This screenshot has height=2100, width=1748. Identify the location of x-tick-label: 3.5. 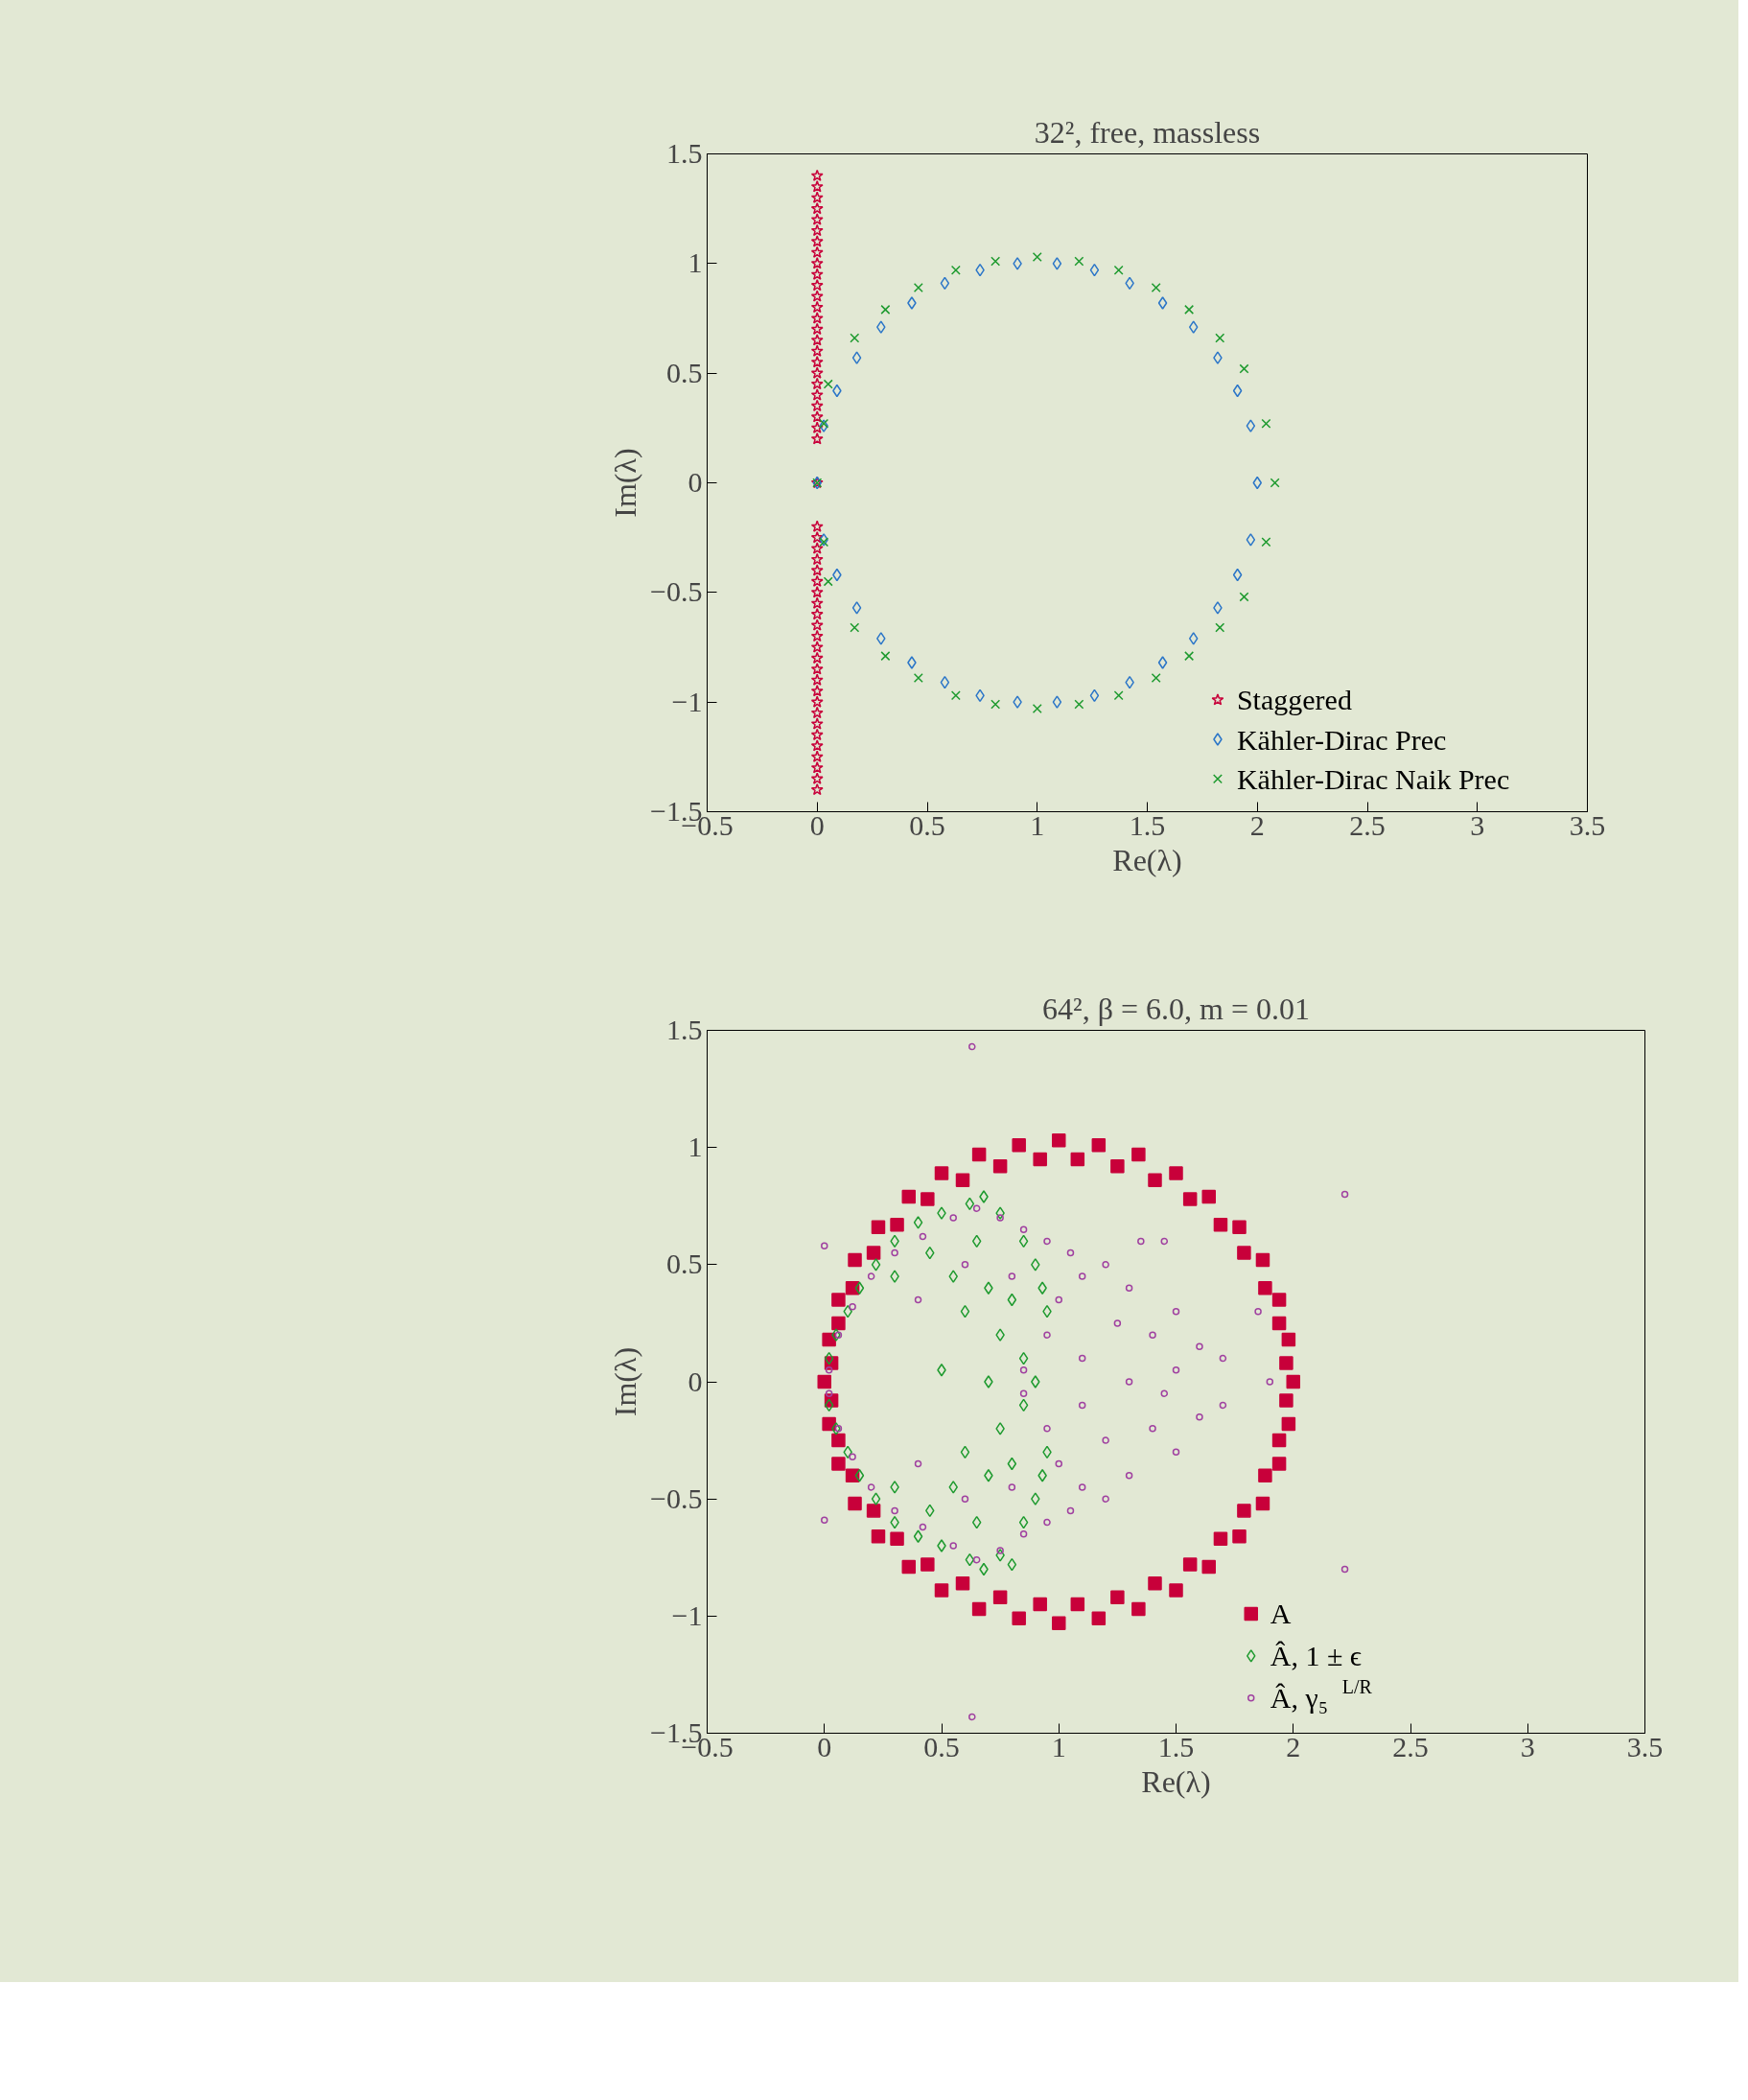
(1587, 824).